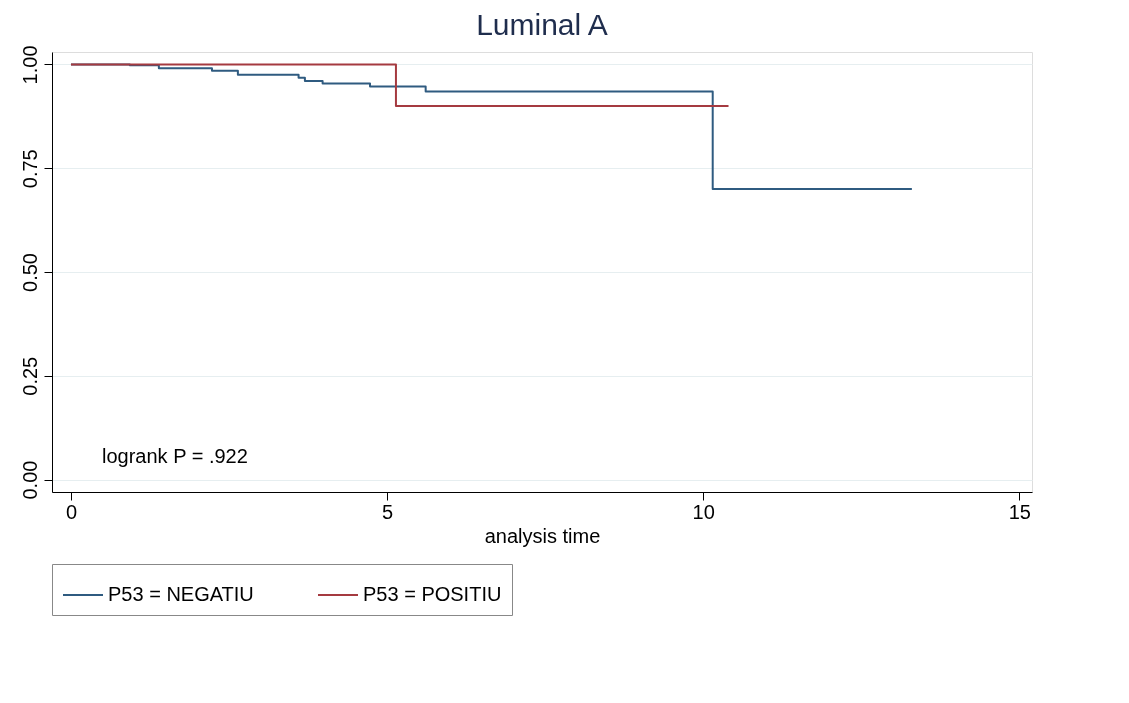 The width and height of the screenshot is (1129, 703). What do you see at coordinates (542, 535) in the screenshot?
I see `x-axis-title: analysis time` at bounding box center [542, 535].